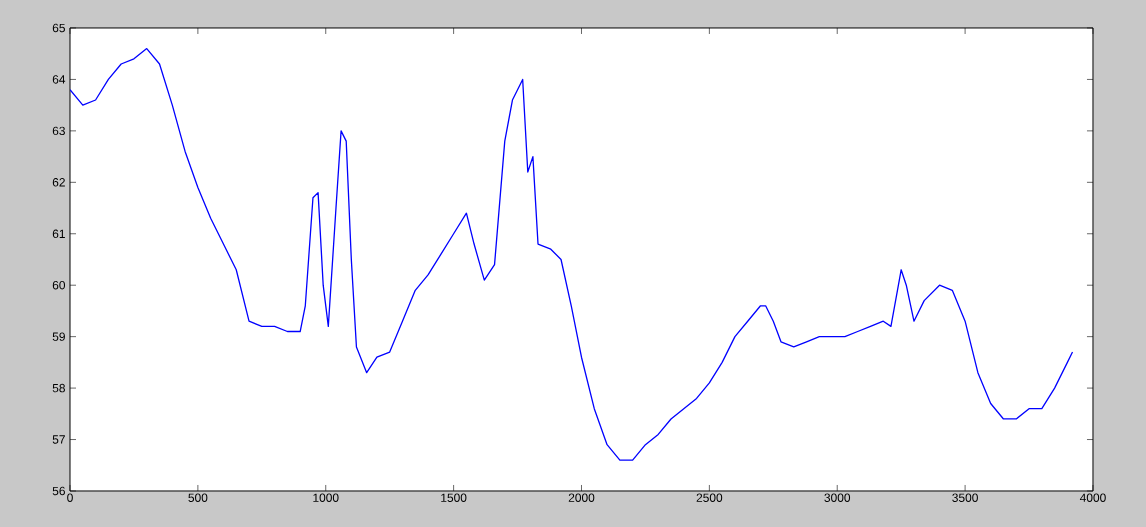 The image size is (1146, 527). What do you see at coordinates (59, 79) in the screenshot?
I see `y-tick-label: 64` at bounding box center [59, 79].